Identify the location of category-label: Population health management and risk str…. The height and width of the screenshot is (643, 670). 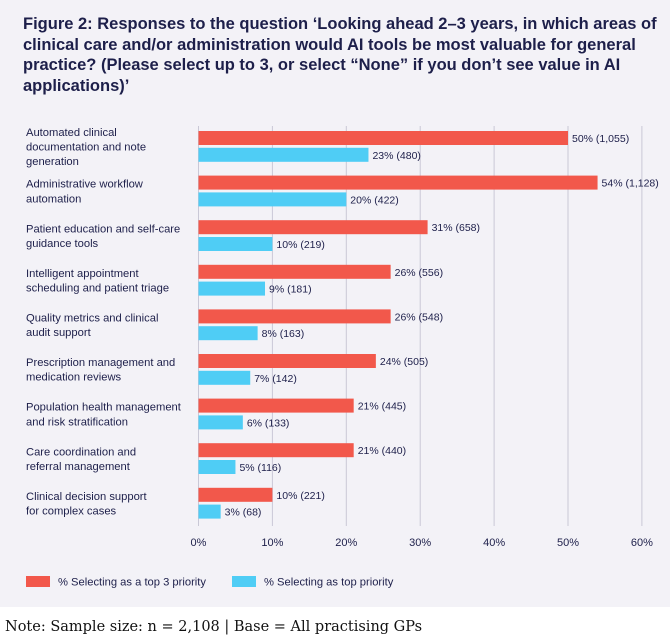
(104, 415).